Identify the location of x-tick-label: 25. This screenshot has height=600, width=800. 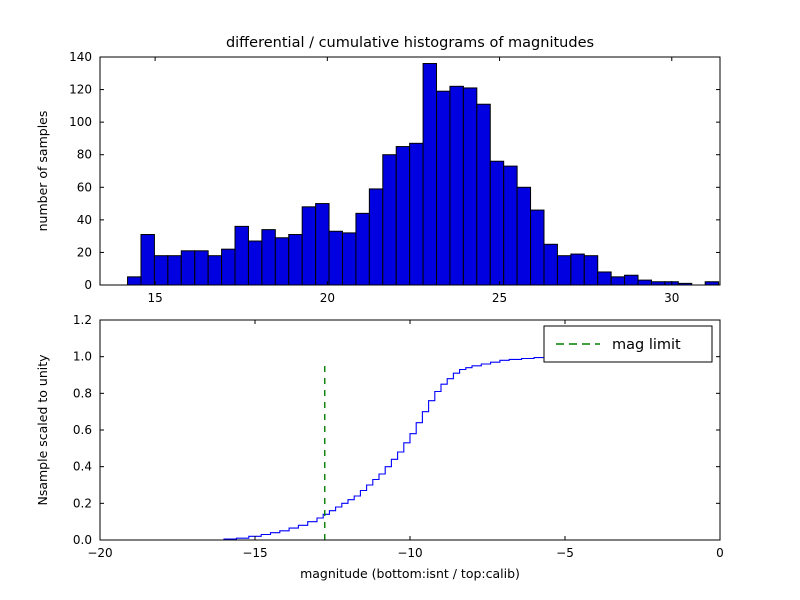
(499, 298).